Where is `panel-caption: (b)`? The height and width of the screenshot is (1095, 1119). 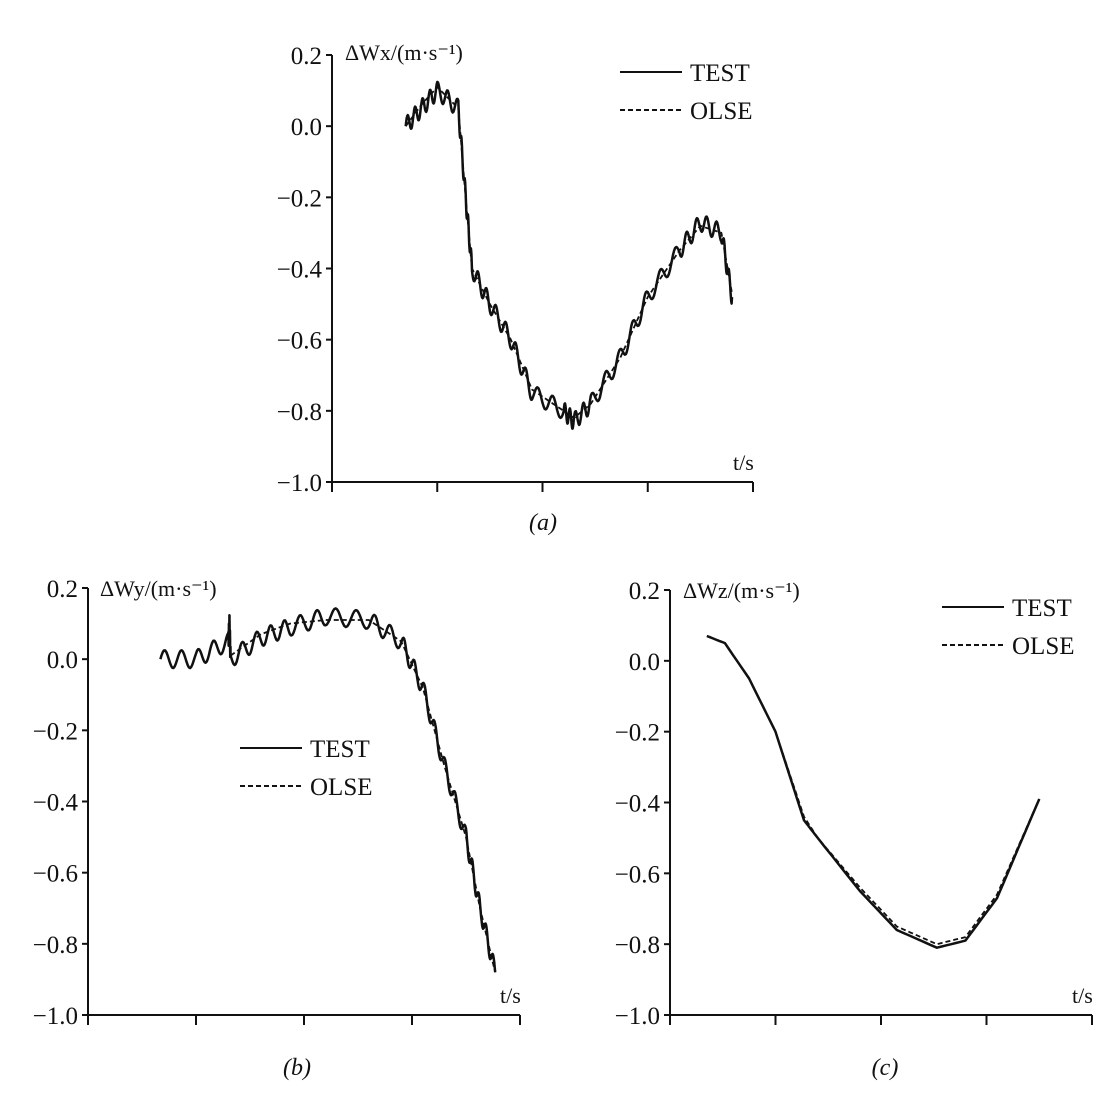 panel-caption: (b) is located at coordinates (297, 1068).